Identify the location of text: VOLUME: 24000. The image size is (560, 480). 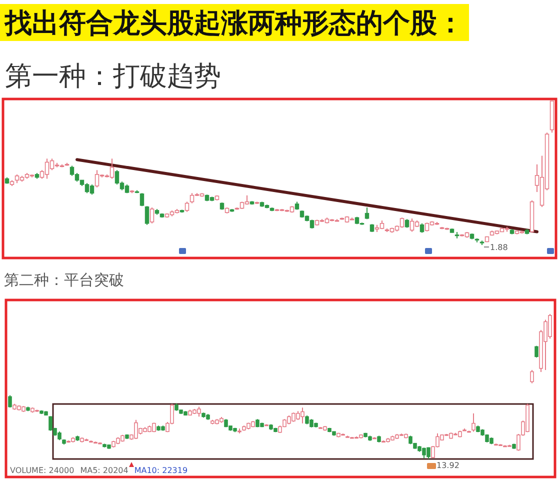
(42, 470).